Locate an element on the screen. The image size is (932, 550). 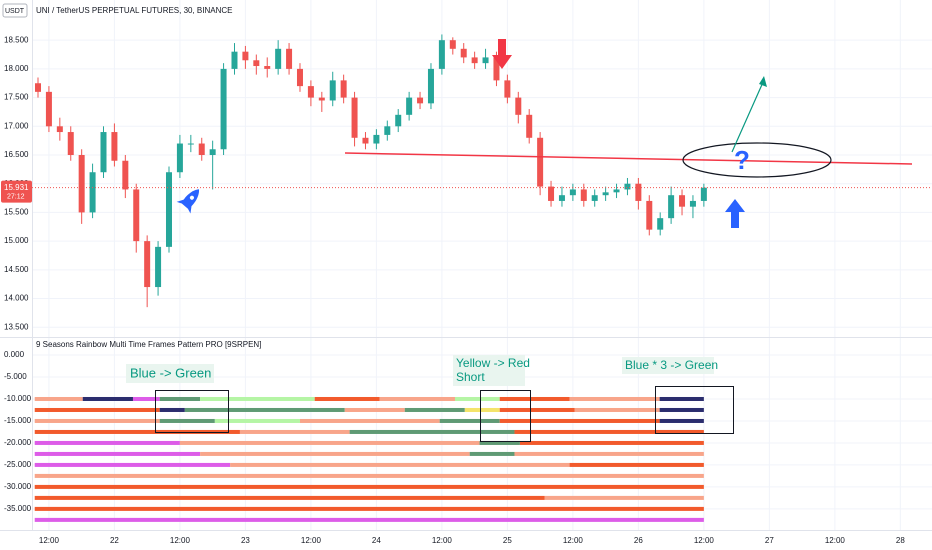
countdown-label: 27:12 is located at coordinates (16, 197).